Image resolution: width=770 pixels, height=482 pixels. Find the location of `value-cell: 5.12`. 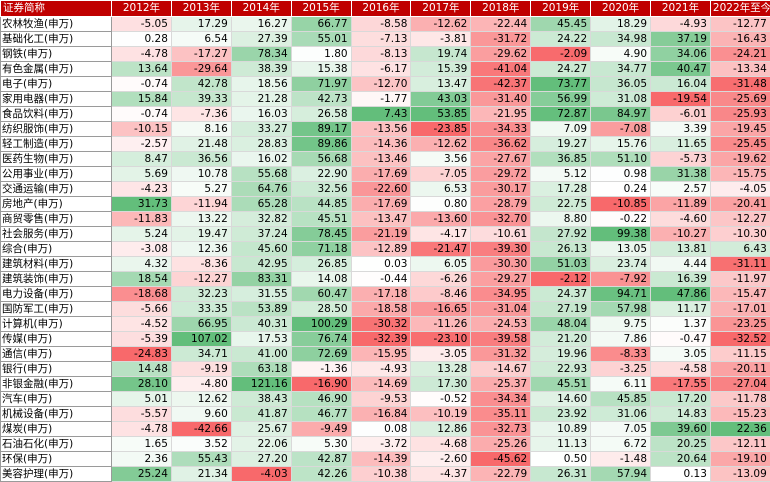

value-cell: 5.12 is located at coordinates (561, 174).